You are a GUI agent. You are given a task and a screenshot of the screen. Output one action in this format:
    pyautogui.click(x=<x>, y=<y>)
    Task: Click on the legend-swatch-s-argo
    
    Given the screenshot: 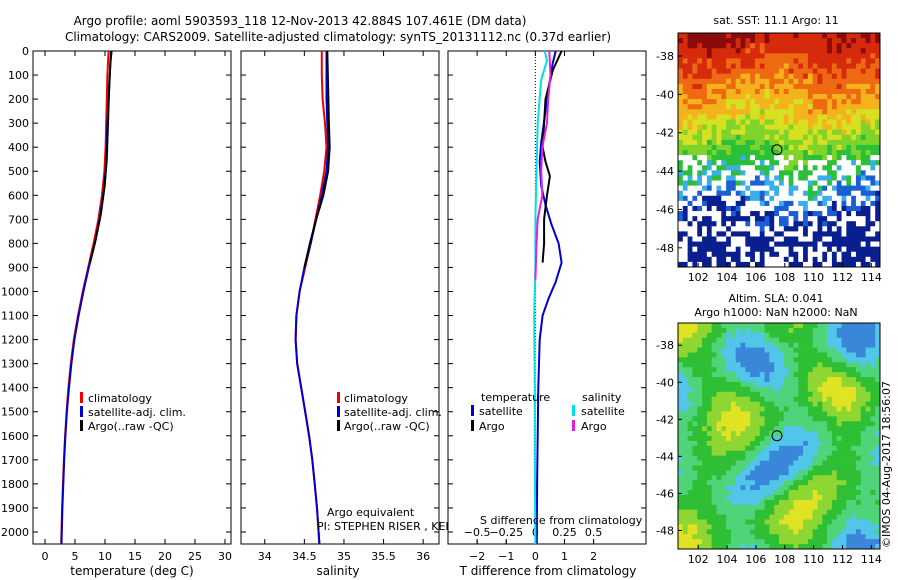 What is the action you would take?
    pyautogui.click(x=573, y=425)
    